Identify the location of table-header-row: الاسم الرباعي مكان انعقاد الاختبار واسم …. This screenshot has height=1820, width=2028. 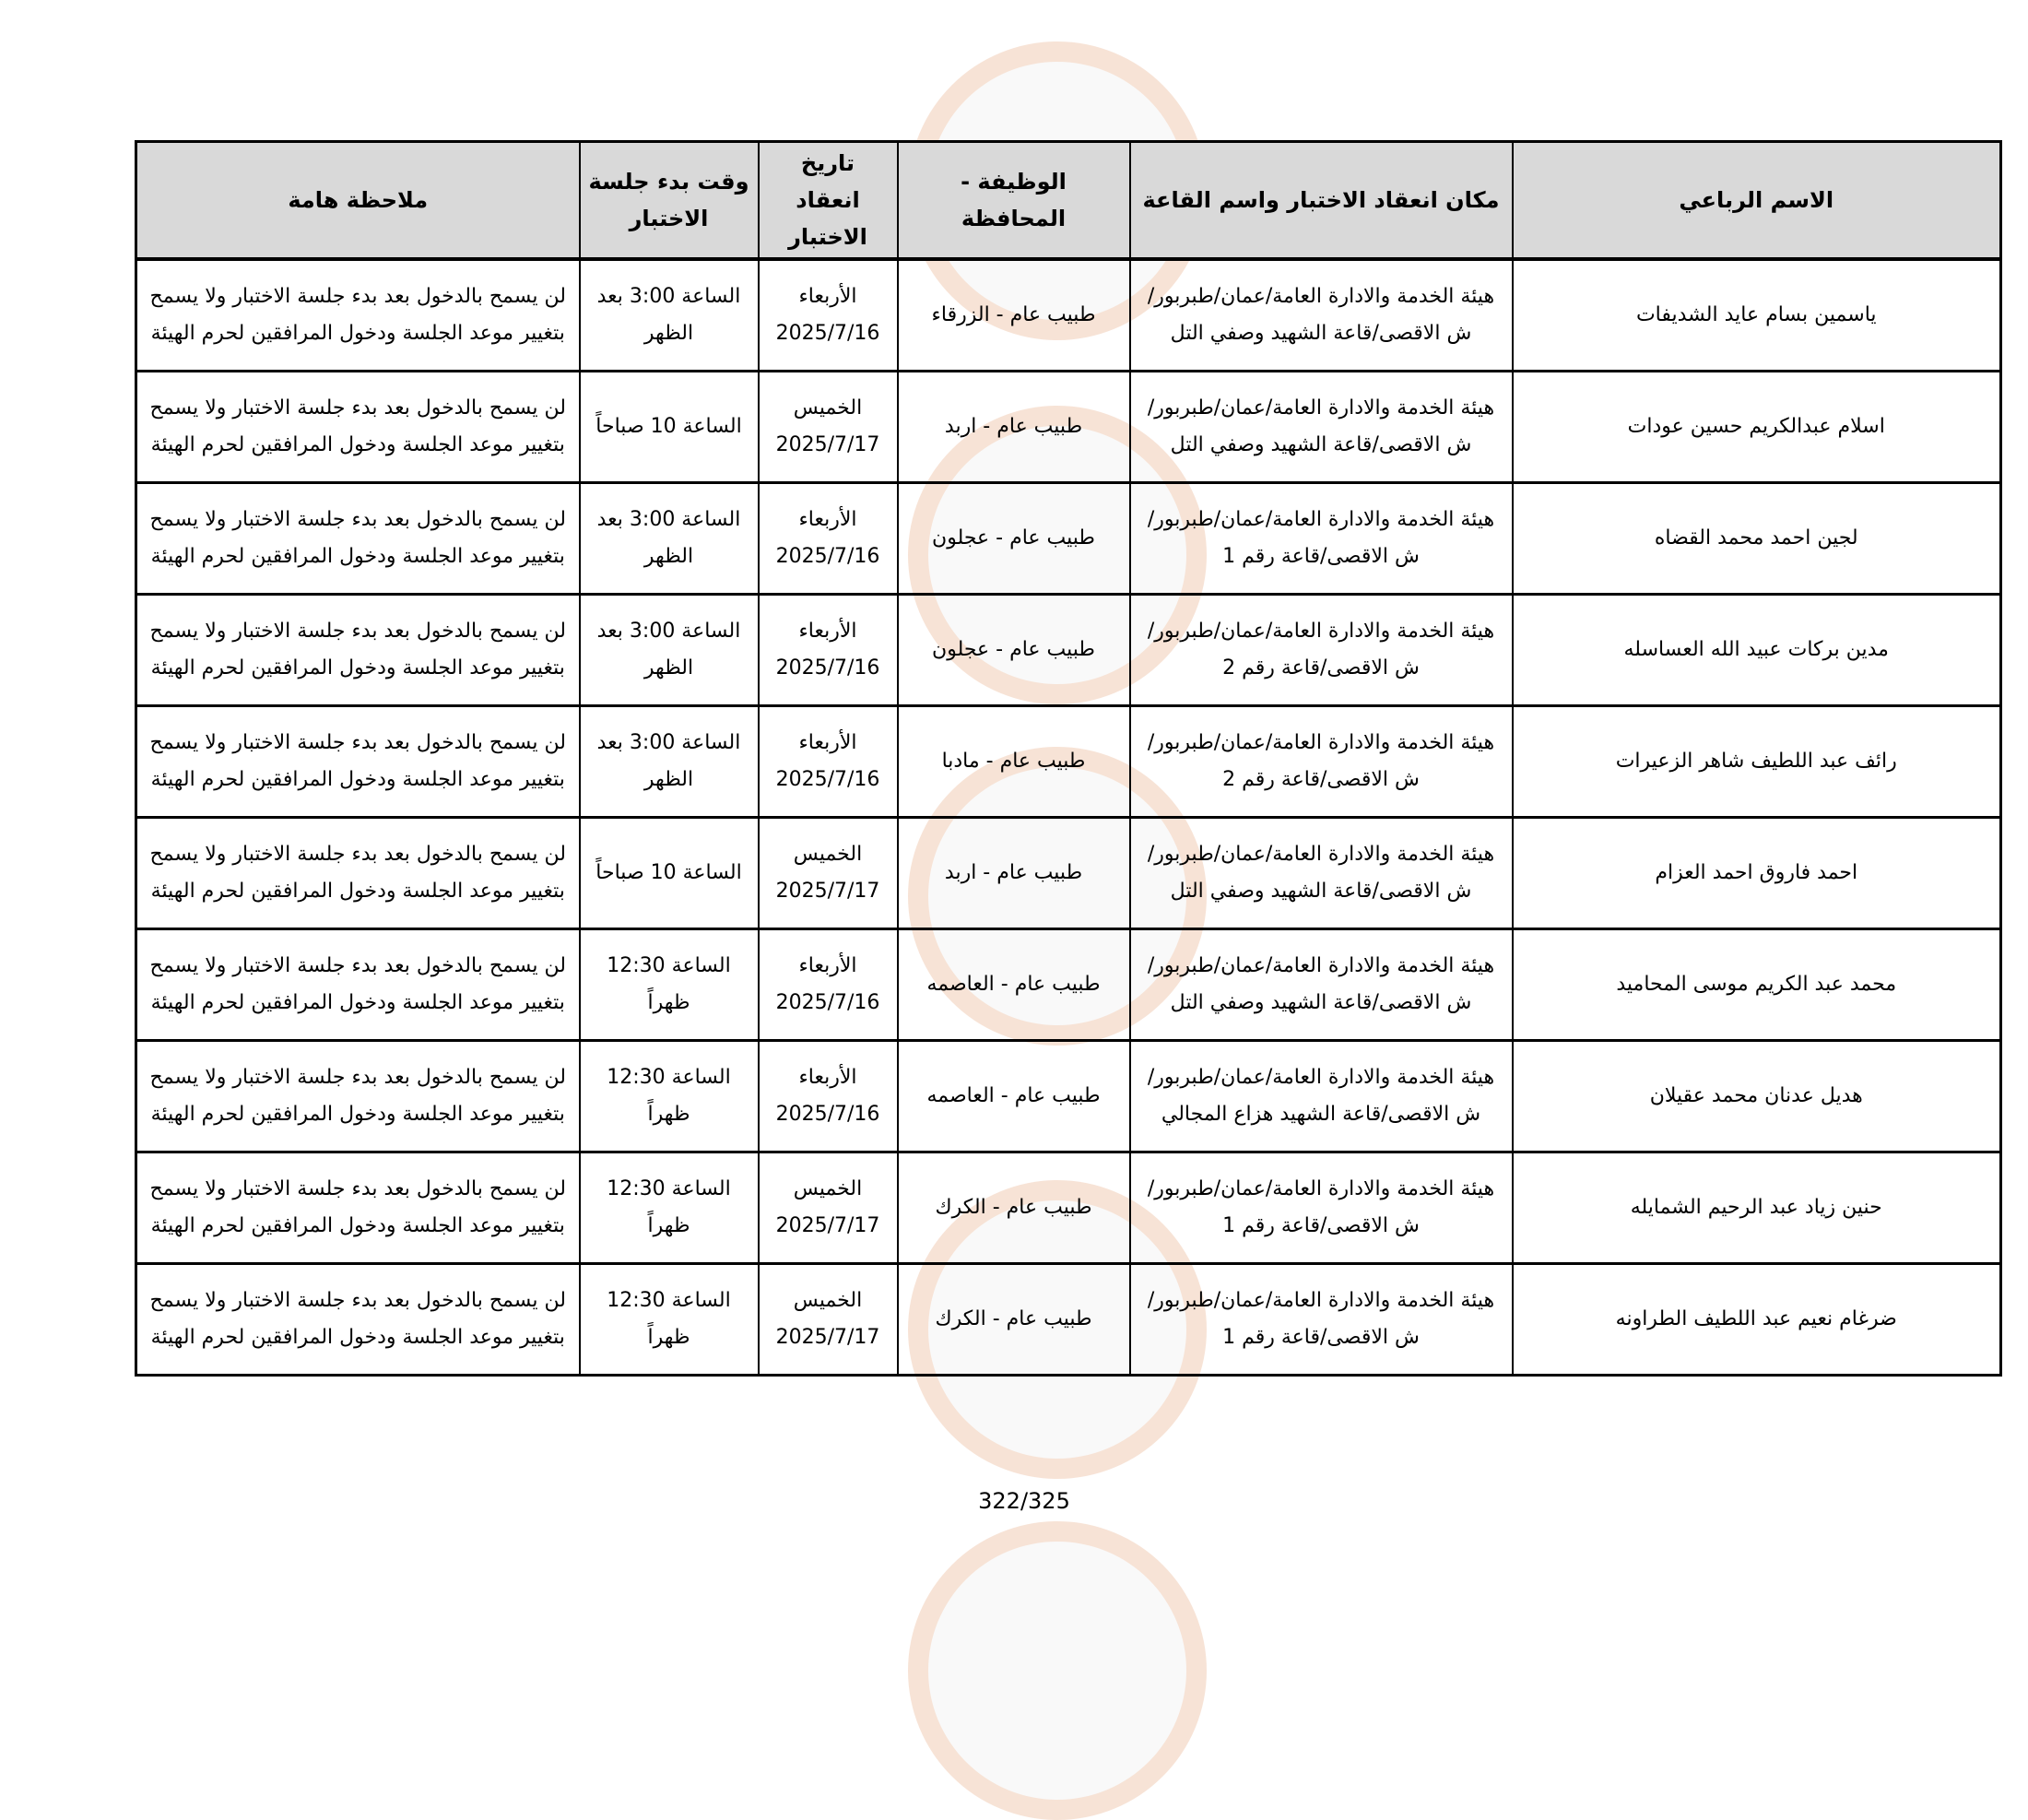
(1068, 200).